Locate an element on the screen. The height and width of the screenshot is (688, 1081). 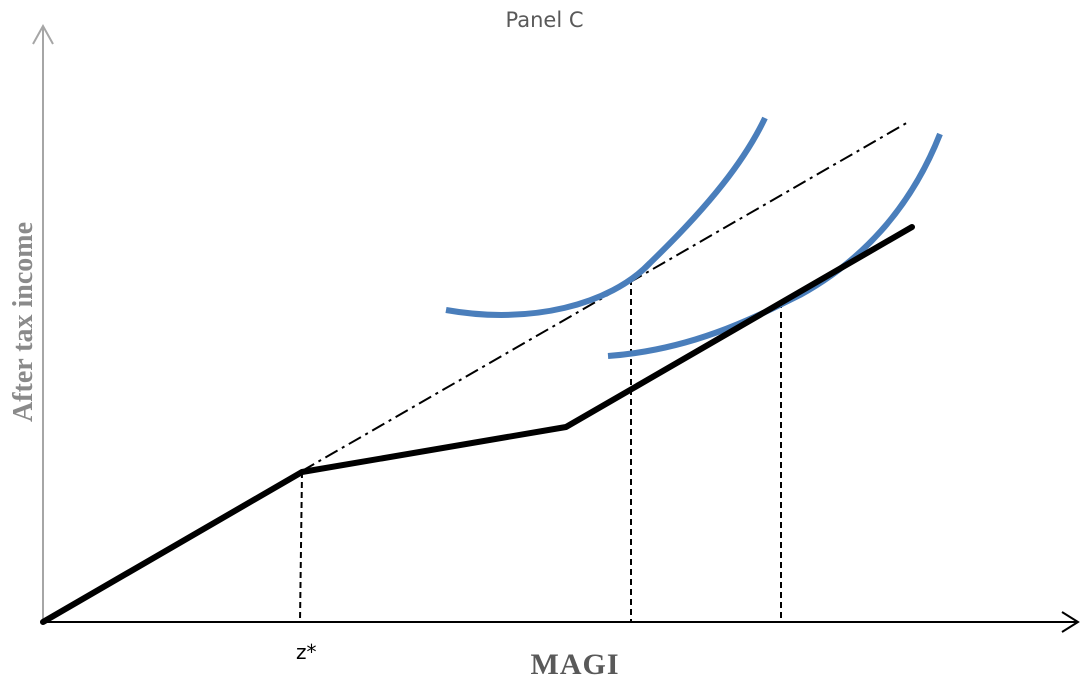
y-axis-arrowhead is located at coordinates (43, 34).